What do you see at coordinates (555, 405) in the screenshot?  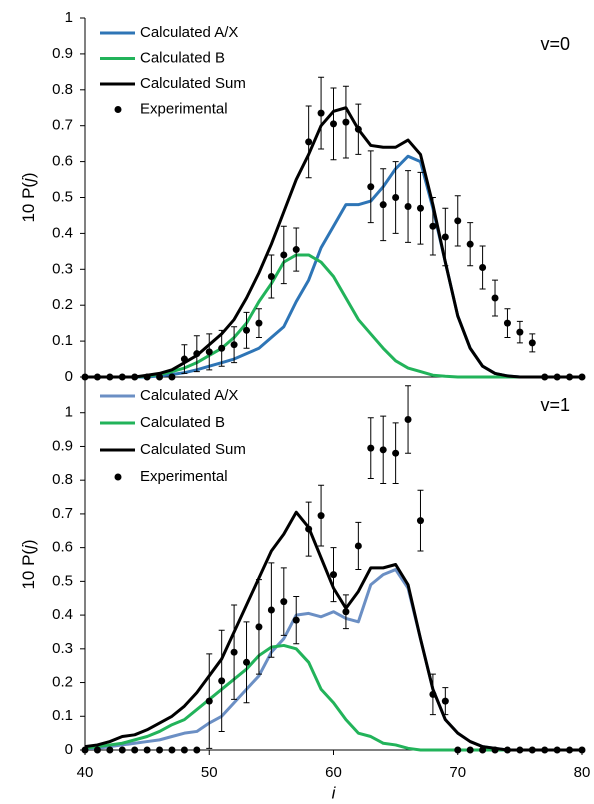 I see `panel-label: v=1` at bounding box center [555, 405].